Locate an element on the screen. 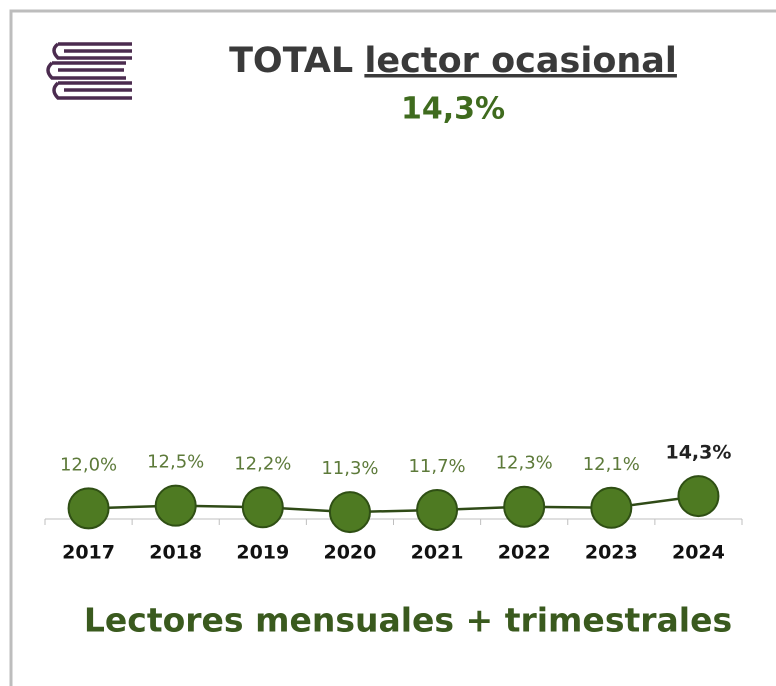 The image size is (776, 686). x-tick-label: 2017 is located at coordinates (88, 553).